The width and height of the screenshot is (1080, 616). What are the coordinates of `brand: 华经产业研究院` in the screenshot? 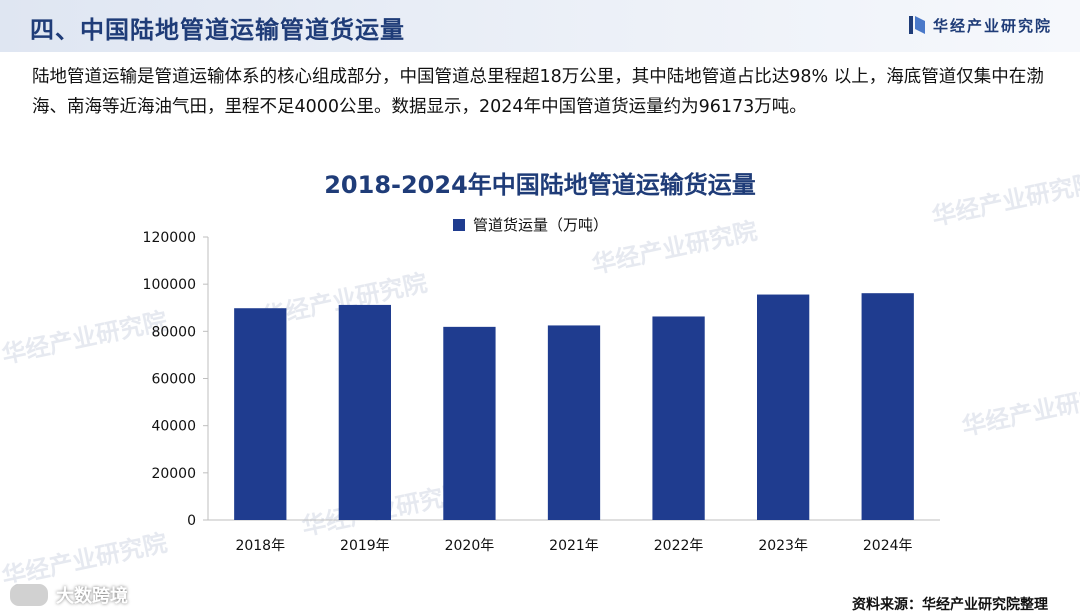 It's located at (980, 25).